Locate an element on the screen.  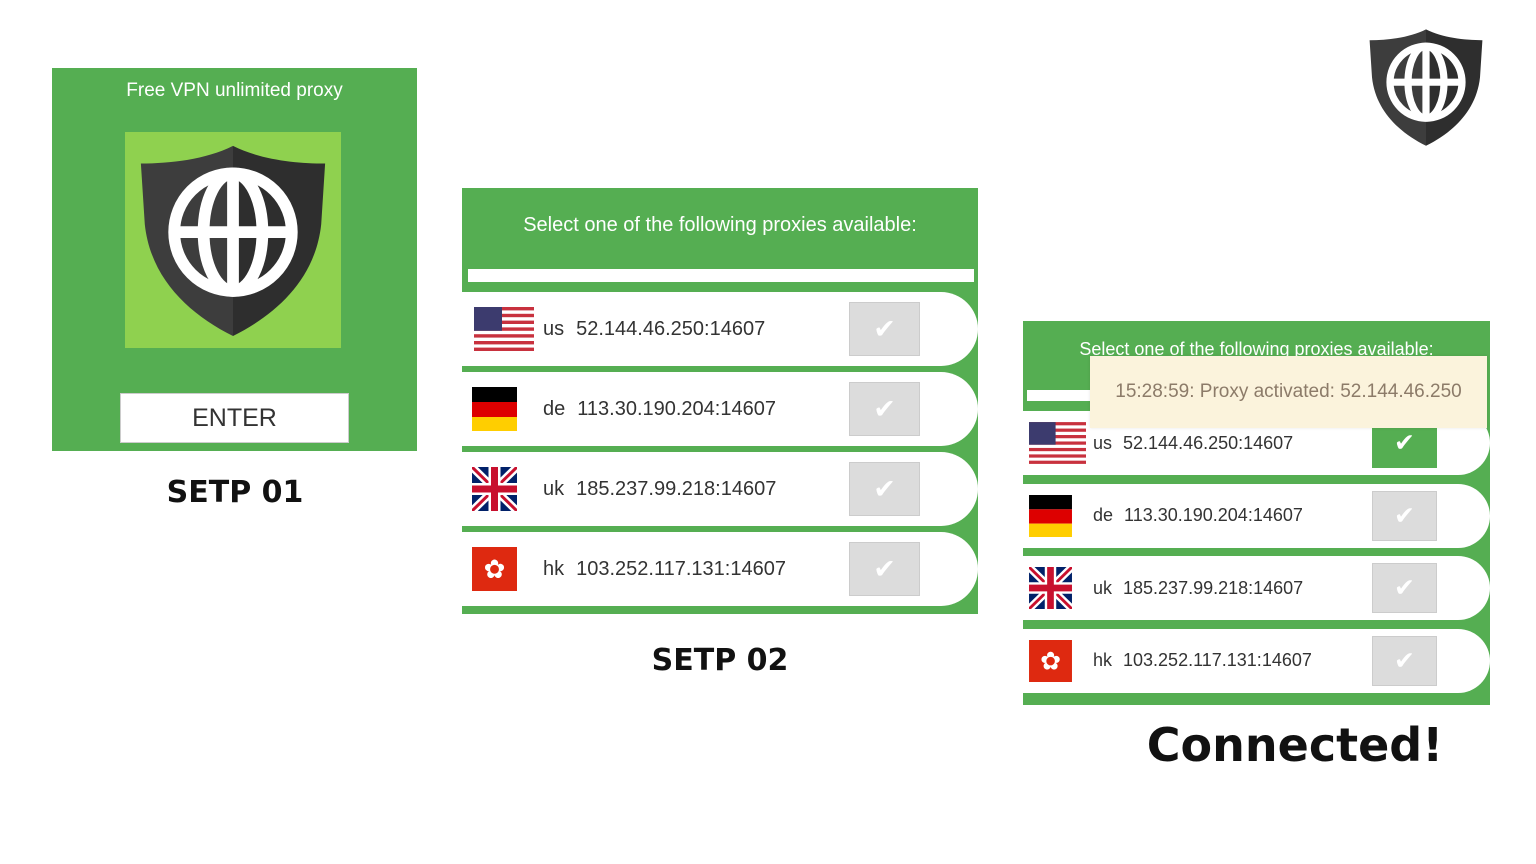
shield-globe-icon is located at coordinates (233, 240).